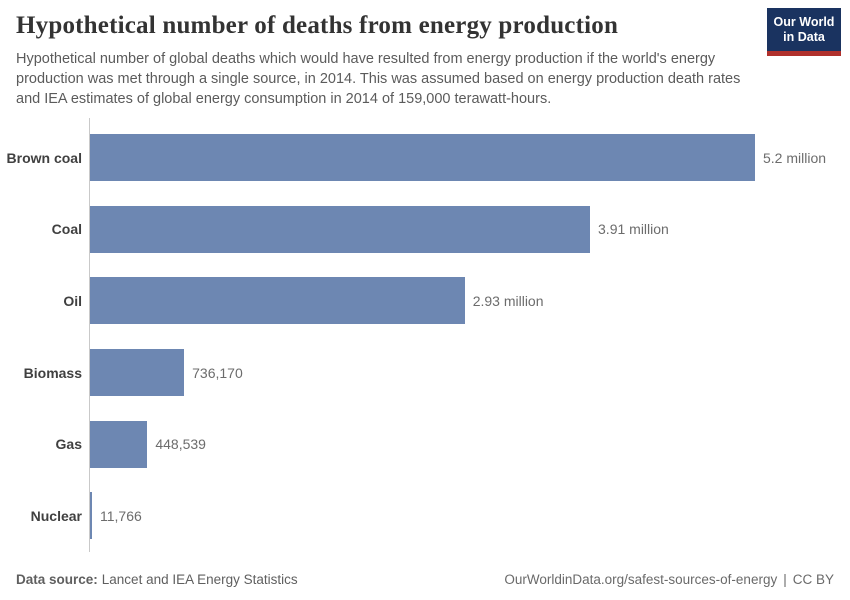 The image size is (850, 600). I want to click on value-label: 736,170, so click(217, 372).